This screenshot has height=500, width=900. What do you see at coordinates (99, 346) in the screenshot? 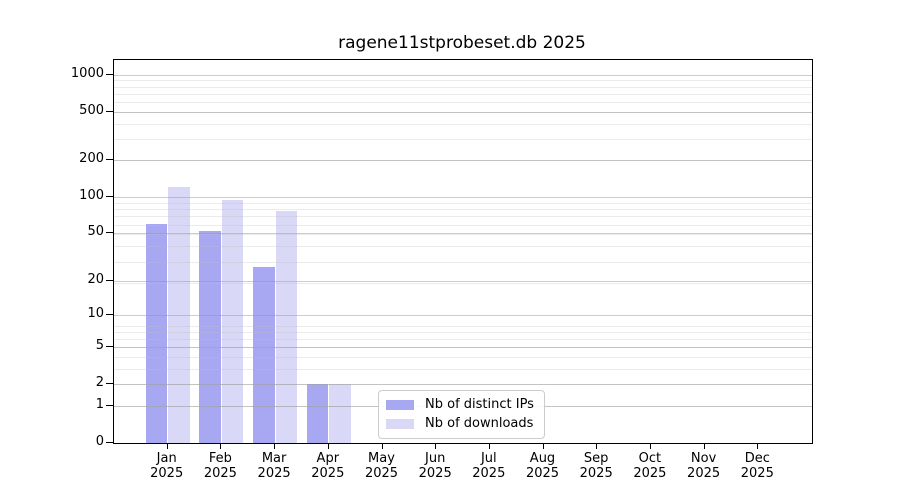
I see `y-tick-label: 5` at bounding box center [99, 346].